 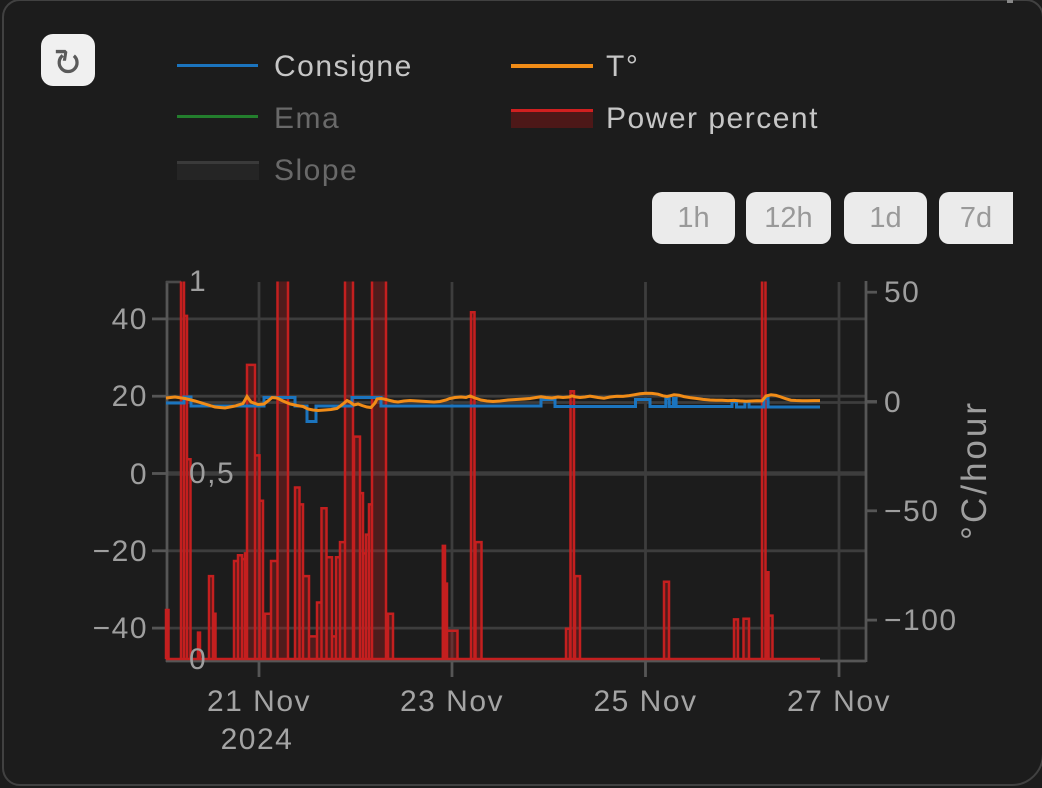 What do you see at coordinates (452, 701) in the screenshot?
I see `svg-text: 23 Nov` at bounding box center [452, 701].